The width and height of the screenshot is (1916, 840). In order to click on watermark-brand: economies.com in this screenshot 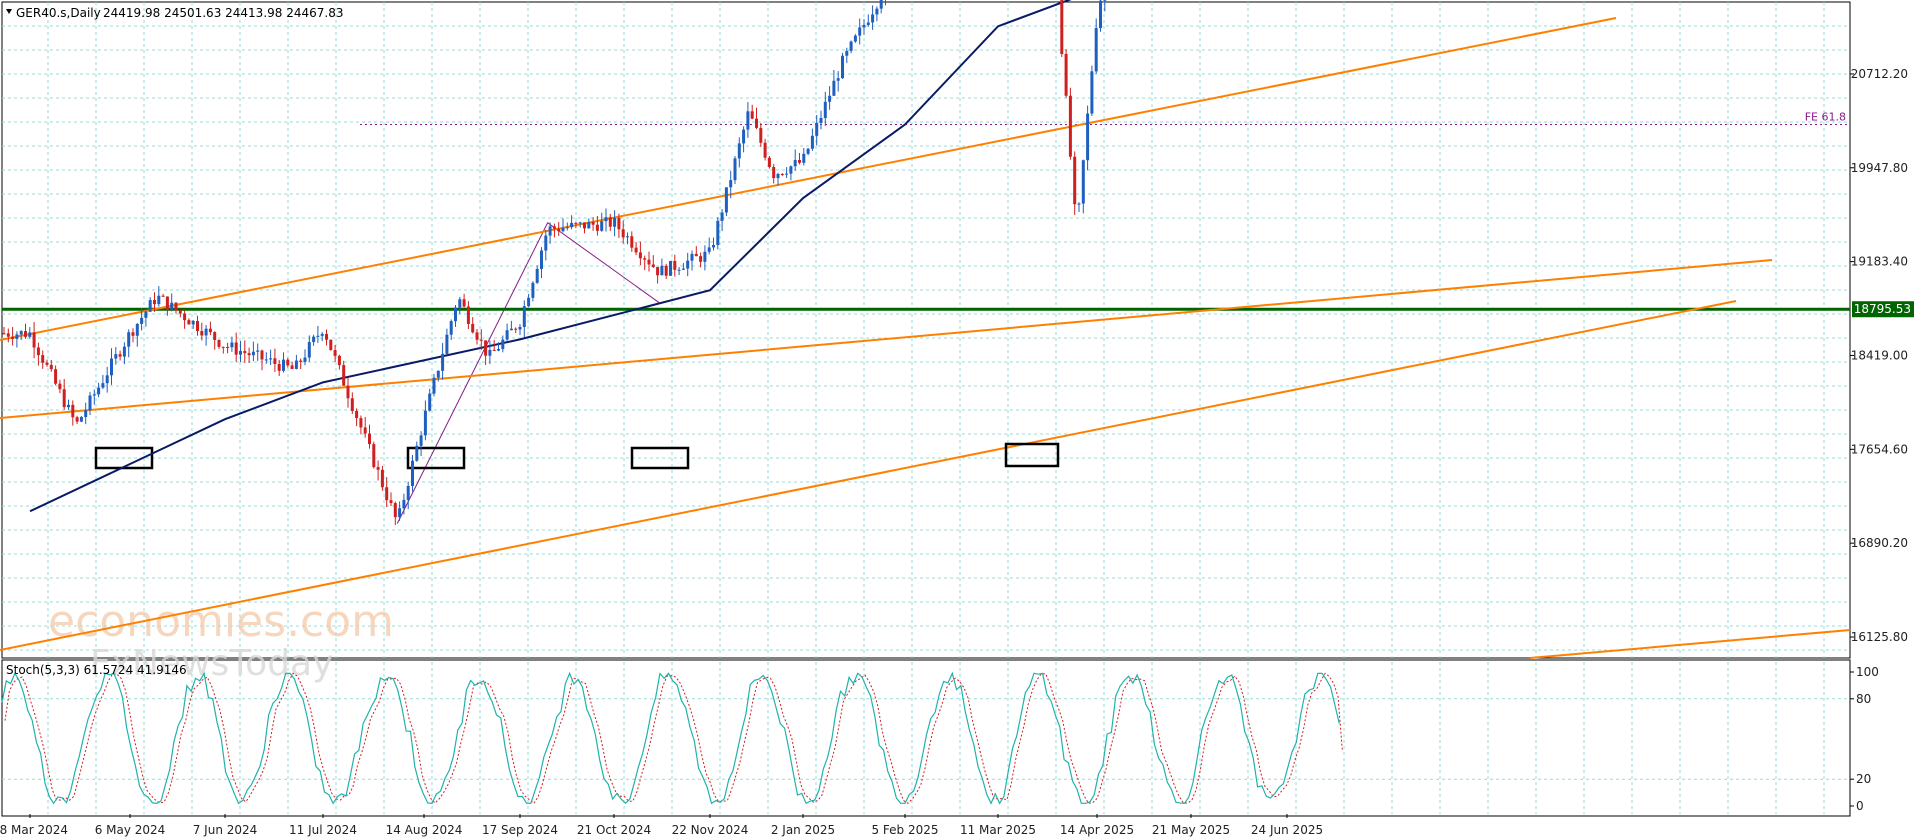, I will do `click(221, 621)`.